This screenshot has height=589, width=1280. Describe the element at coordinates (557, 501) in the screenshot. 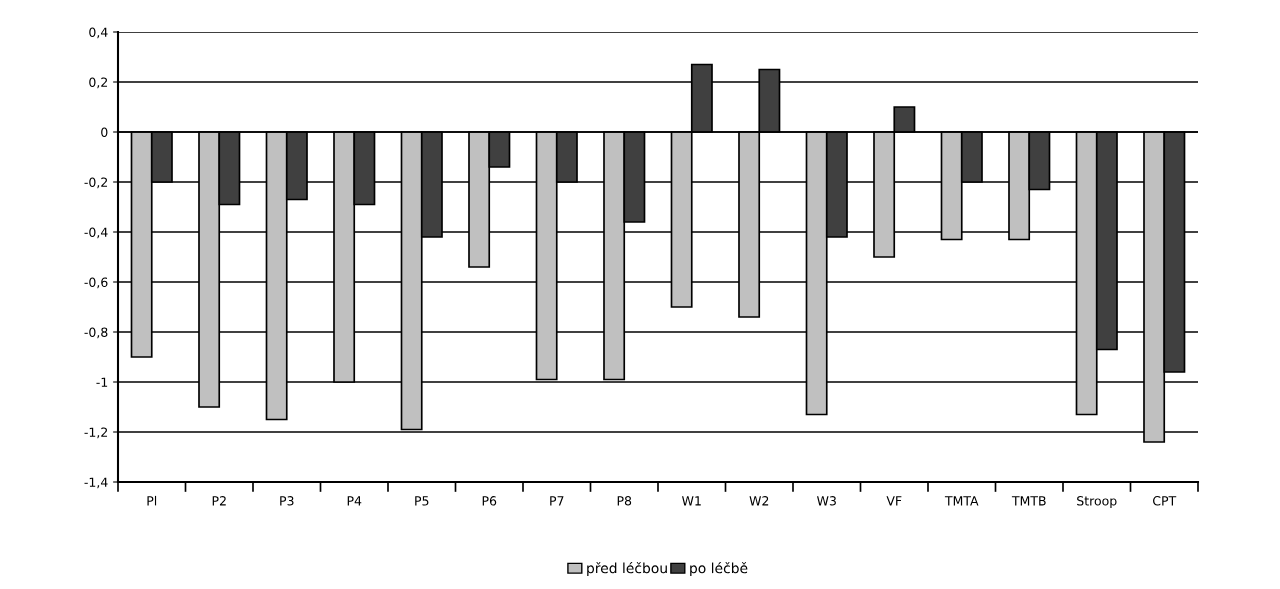

I see `x-tick-label: P7` at that location.